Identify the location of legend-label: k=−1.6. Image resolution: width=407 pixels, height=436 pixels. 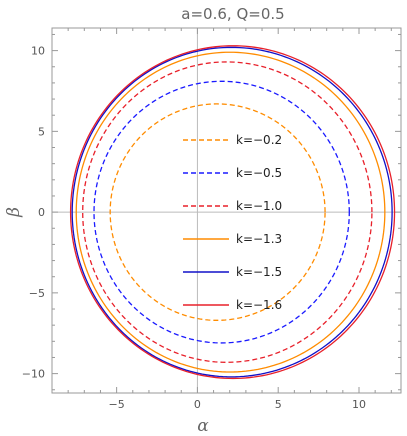
(259, 305).